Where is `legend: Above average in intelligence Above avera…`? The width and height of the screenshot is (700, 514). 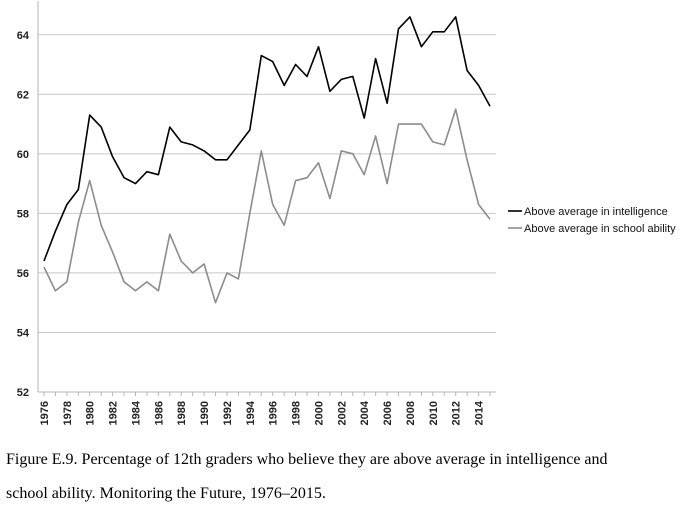
legend: Above average in intelligence Above avera… is located at coordinates (592, 220).